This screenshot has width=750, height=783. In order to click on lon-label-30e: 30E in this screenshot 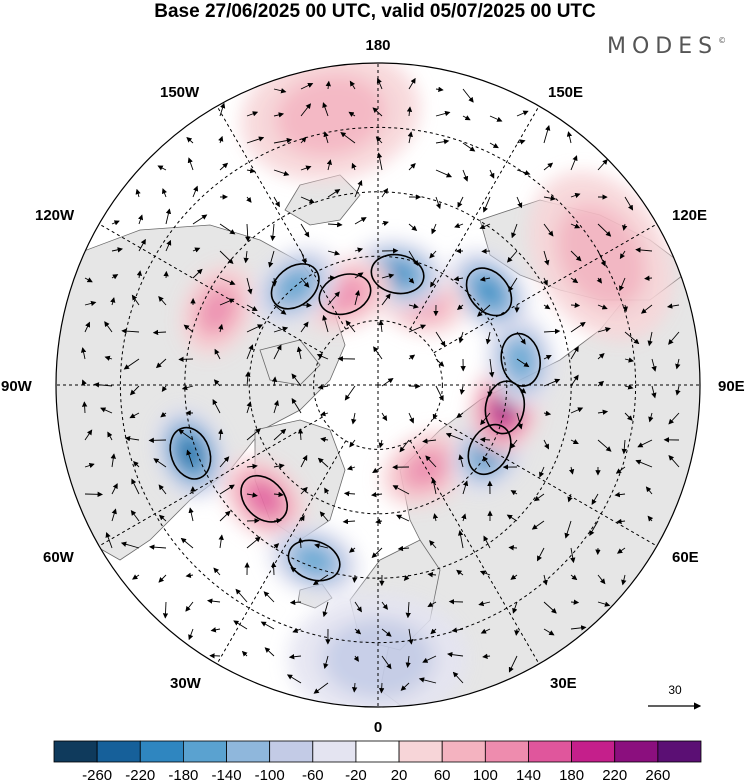, I will do `click(563, 683)`.